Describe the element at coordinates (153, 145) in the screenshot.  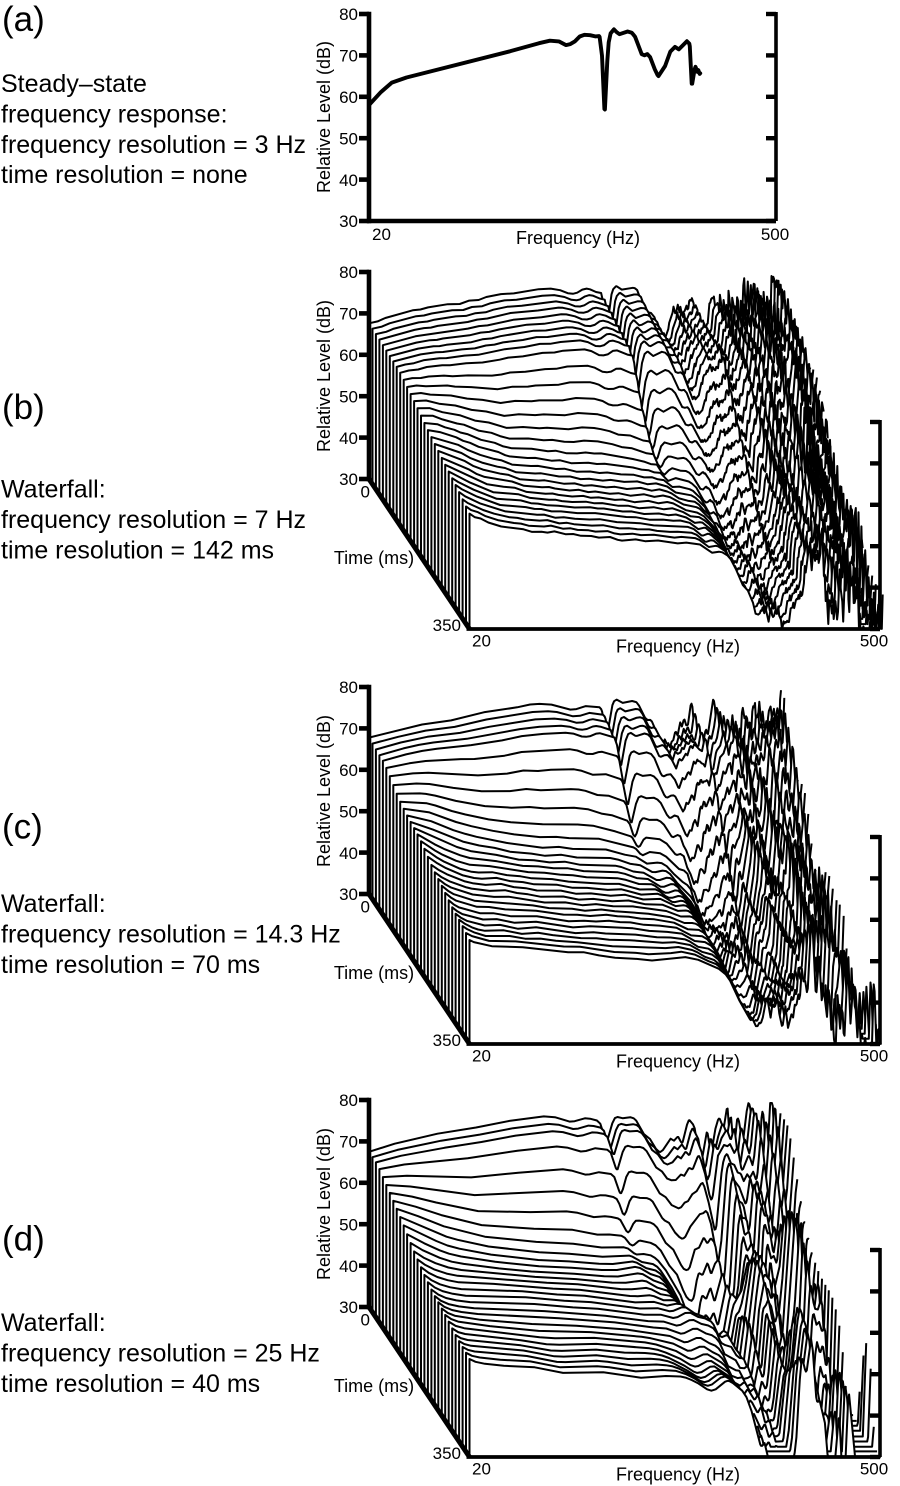
I see `svg-text: frequency resolution = 3 Hz` at that location.